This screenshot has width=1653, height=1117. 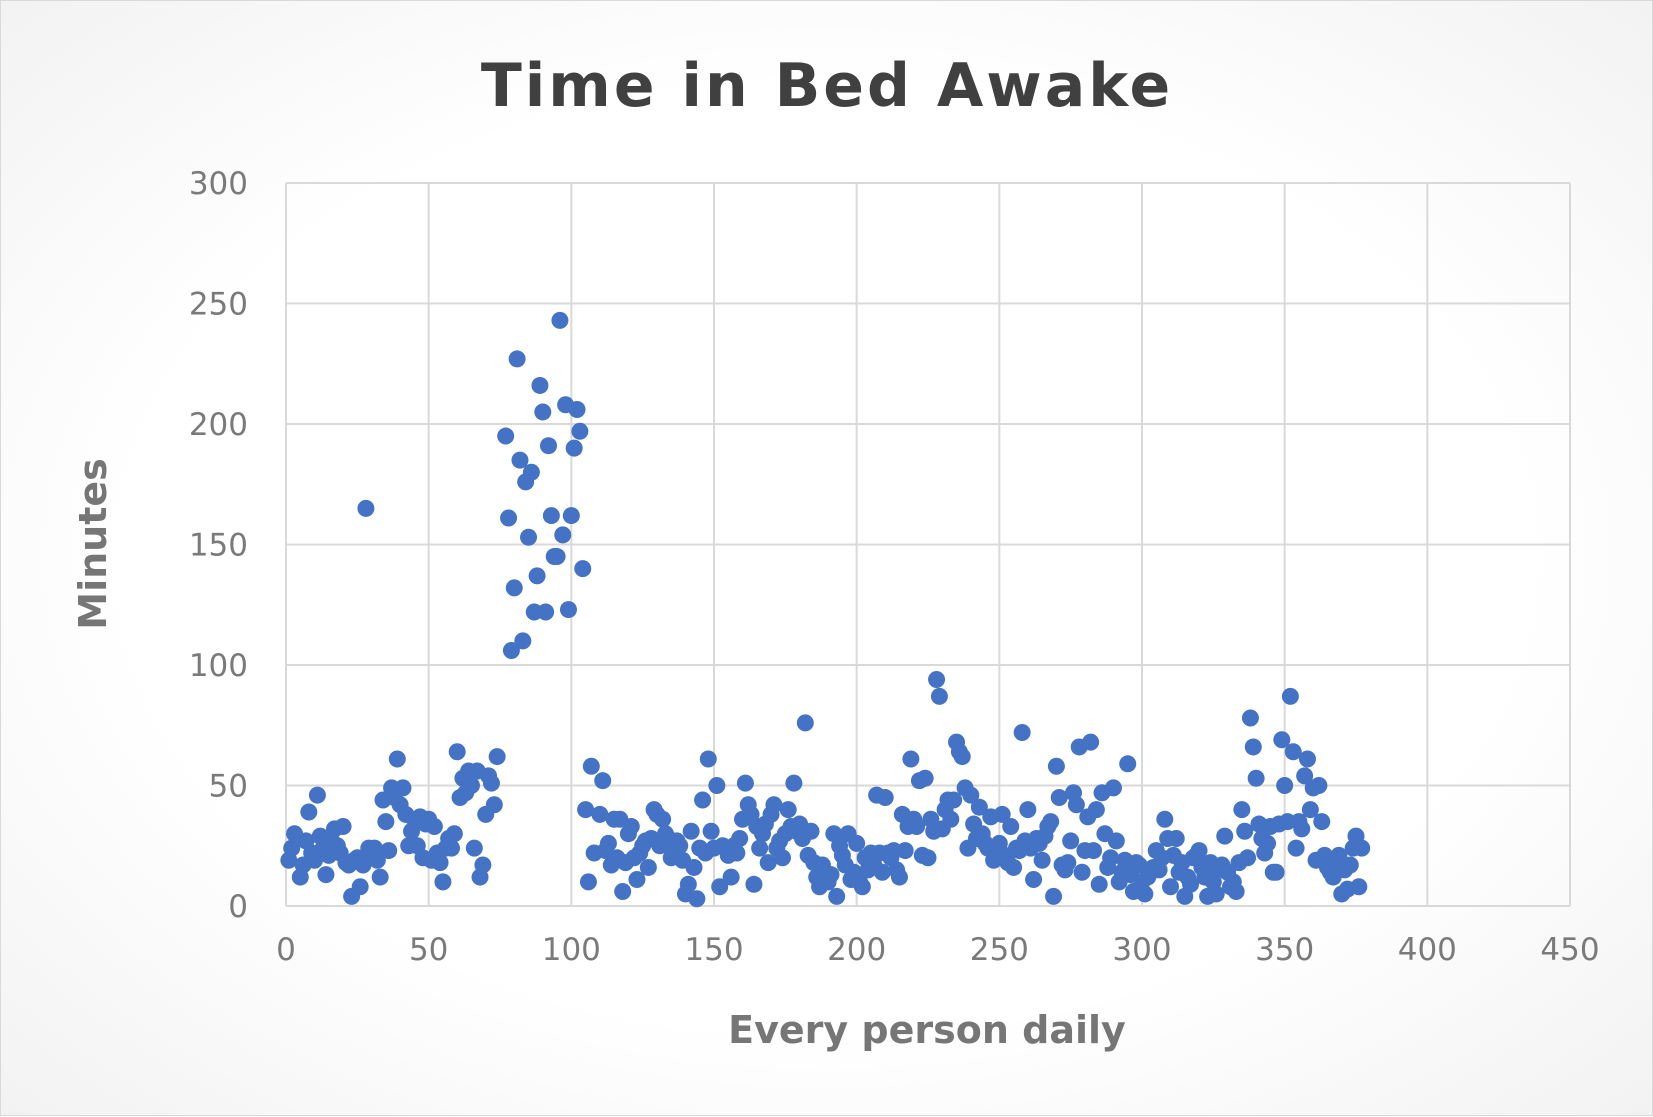 I want to click on y-tick-label: 300, so click(x=218, y=184).